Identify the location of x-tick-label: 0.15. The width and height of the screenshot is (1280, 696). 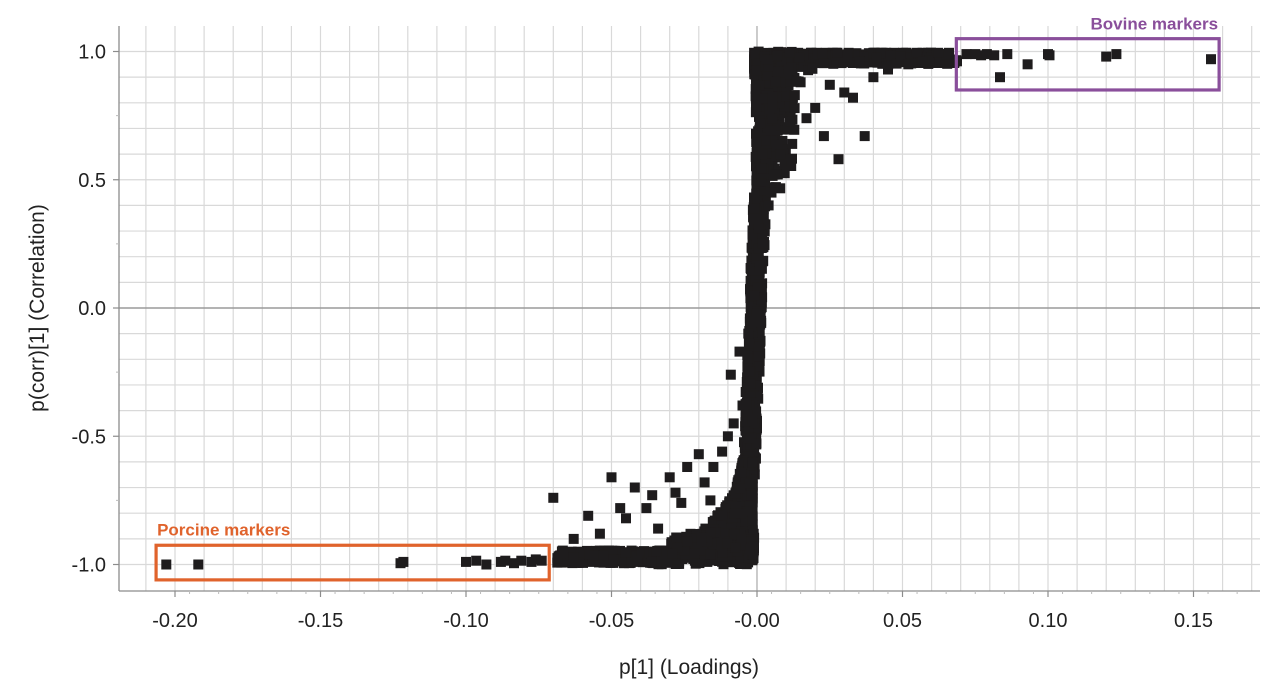
(1193, 621).